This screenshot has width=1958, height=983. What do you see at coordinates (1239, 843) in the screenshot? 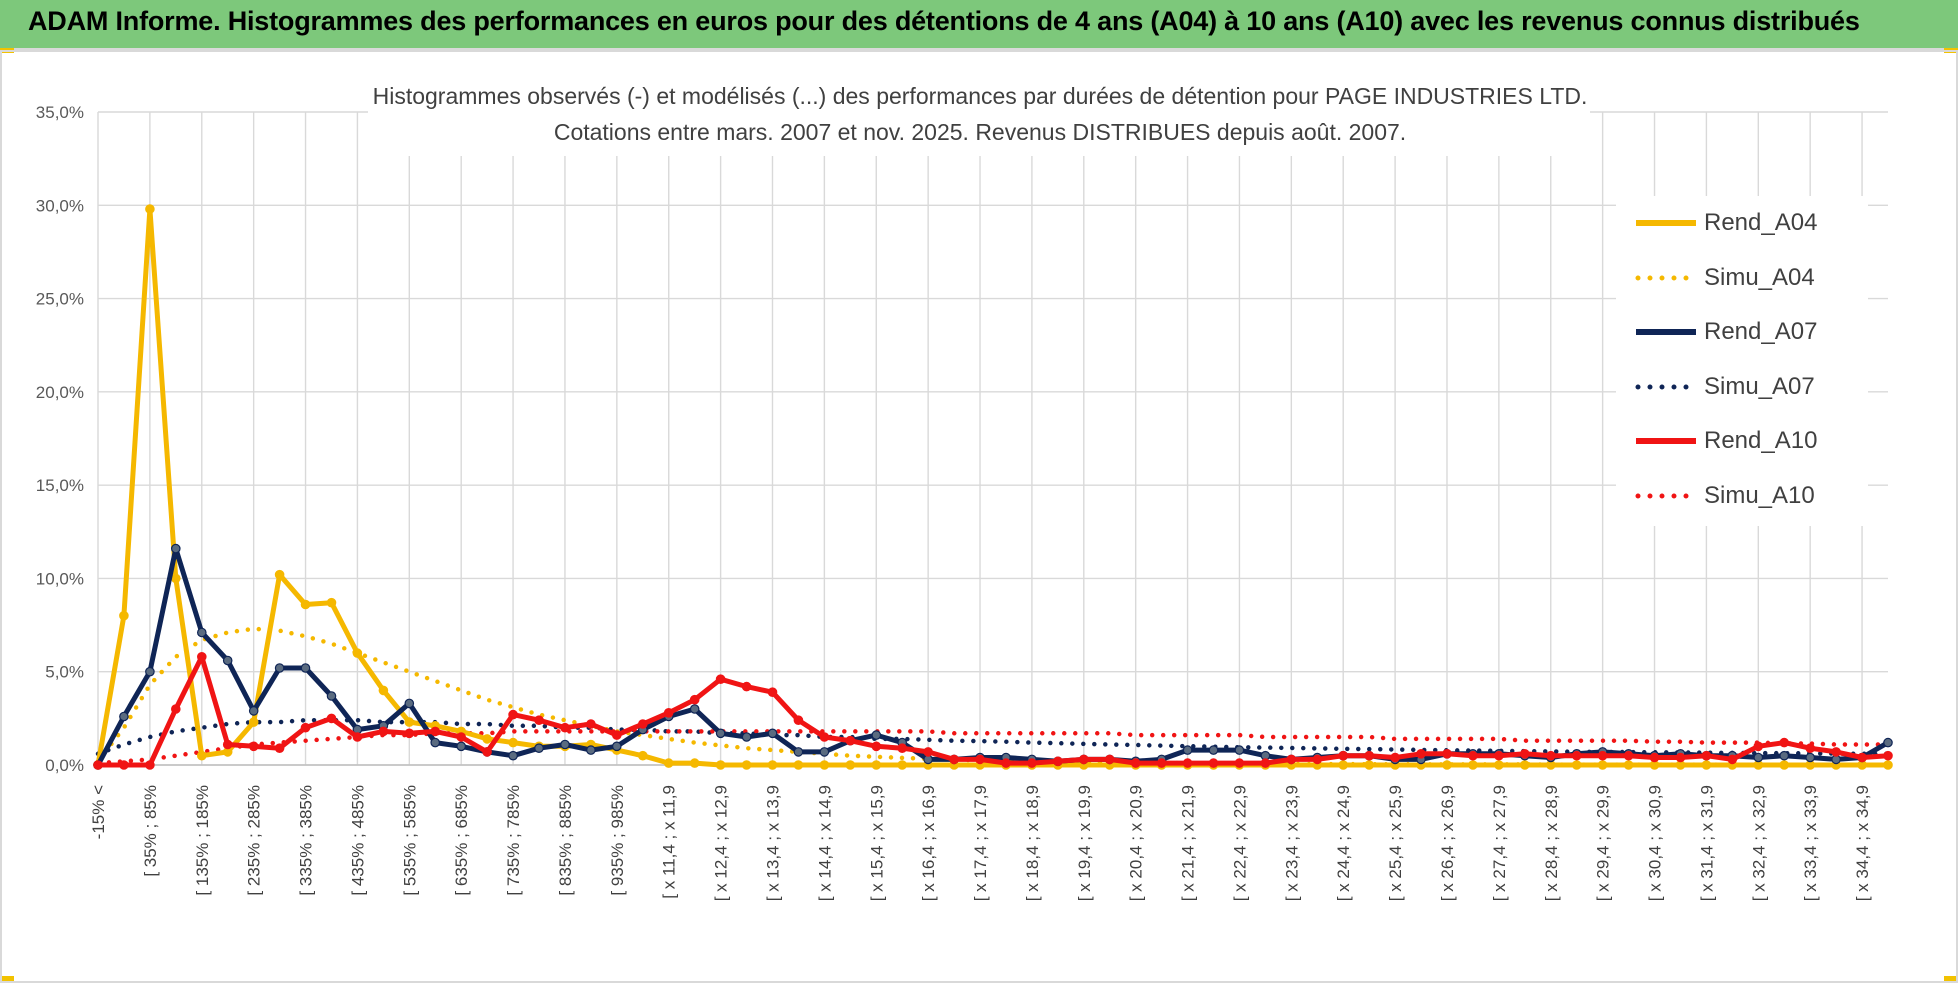
I see `x-tick-label: [ x 22,4 ; x 22,9` at bounding box center [1239, 843].